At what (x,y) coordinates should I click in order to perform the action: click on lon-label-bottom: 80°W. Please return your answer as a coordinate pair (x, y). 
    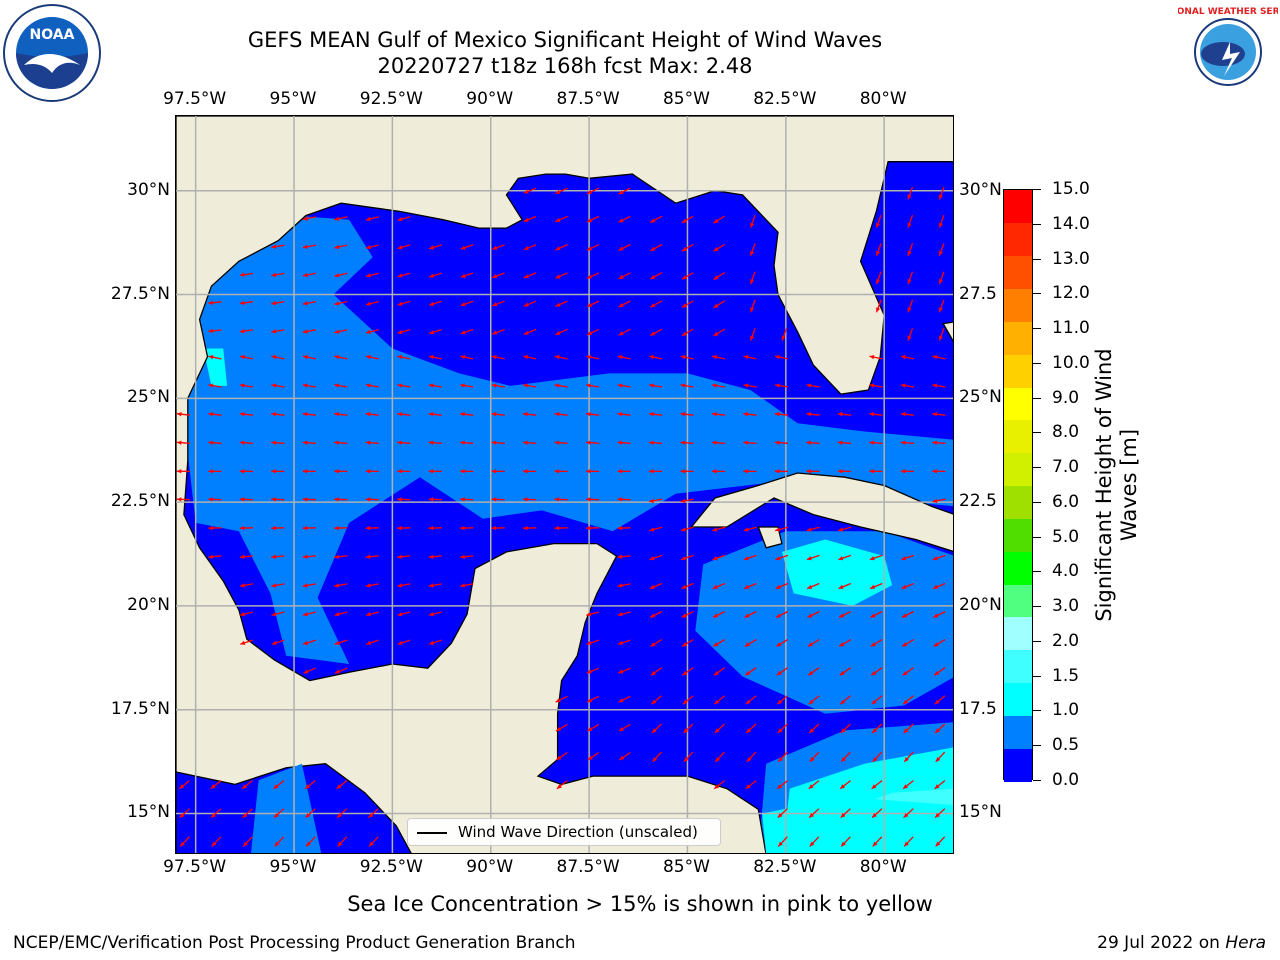
    Looking at the image, I should click on (883, 867).